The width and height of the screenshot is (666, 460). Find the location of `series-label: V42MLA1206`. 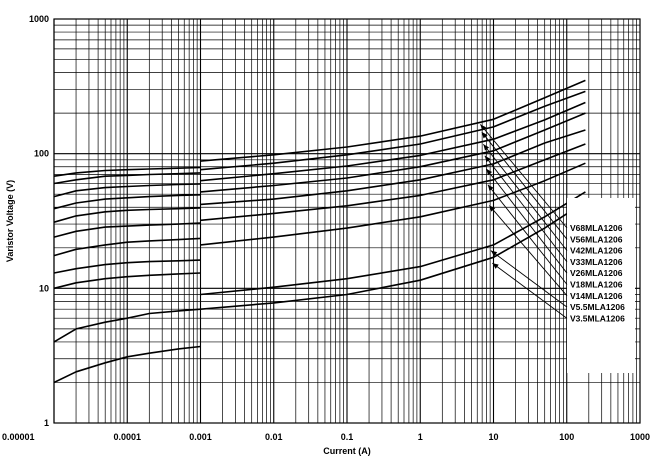

series-label: V42MLA1206 is located at coordinates (596, 251).